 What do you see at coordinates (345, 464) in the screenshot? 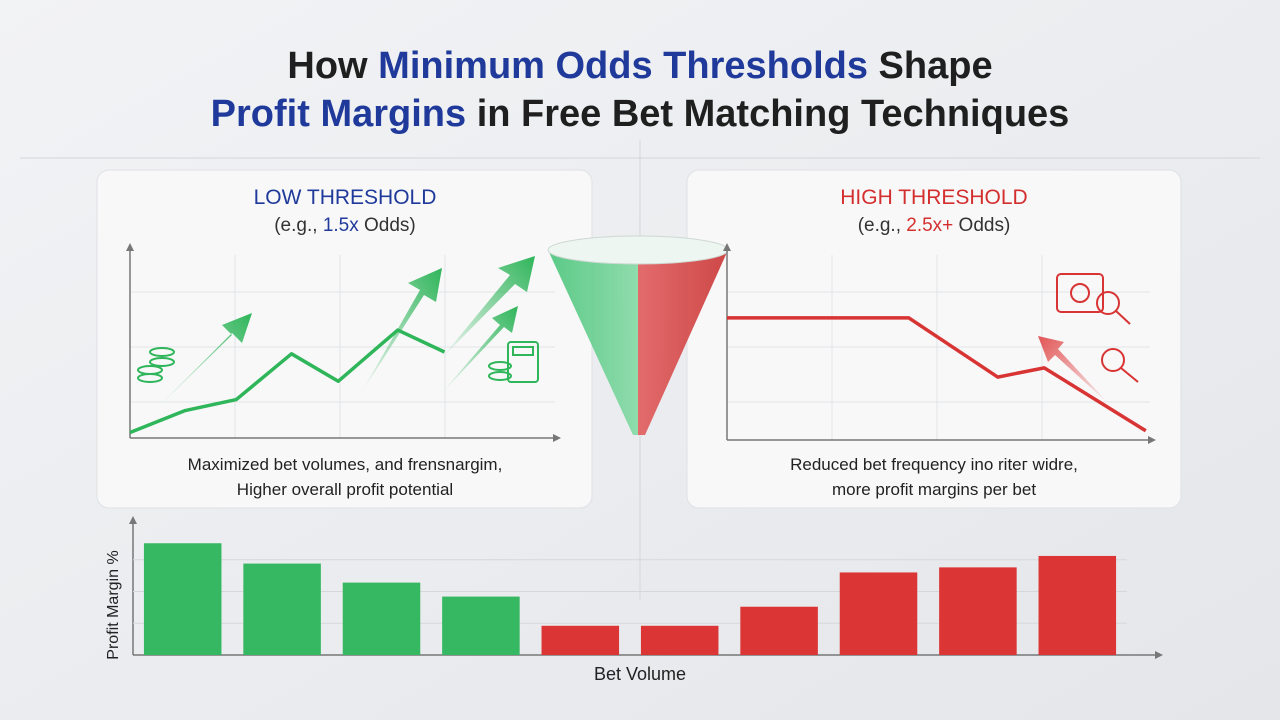
I see `panel-caption: Maximized bet volumes, and frensnargim,` at bounding box center [345, 464].